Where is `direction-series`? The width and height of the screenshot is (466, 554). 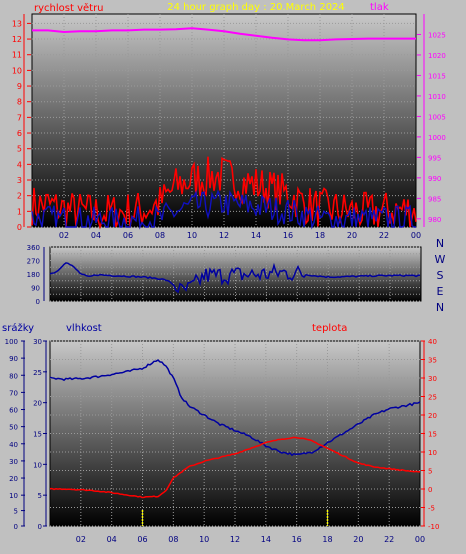
direction-series is located at coordinates (235, 278).